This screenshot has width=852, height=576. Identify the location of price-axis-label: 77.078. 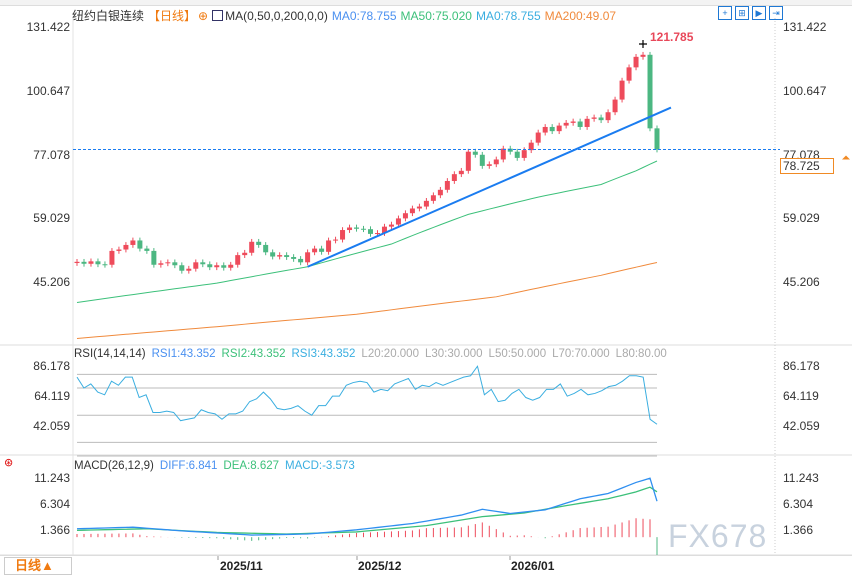
(51, 154).